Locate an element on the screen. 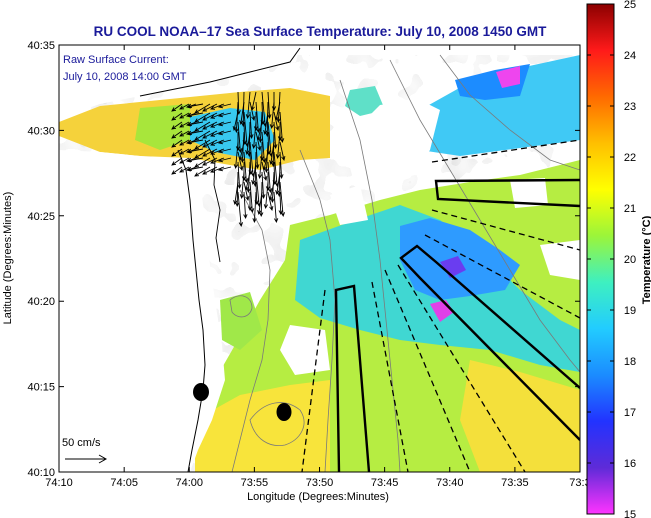 This screenshot has height=518, width=651. x-axis-label: Longitude (Degrees:Minutes) is located at coordinates (318, 497).